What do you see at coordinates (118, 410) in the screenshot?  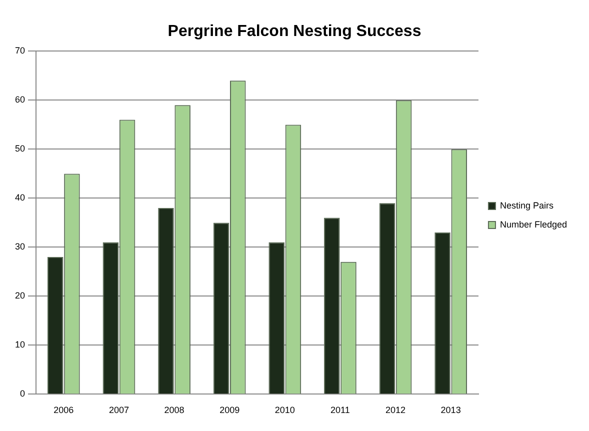 I see `x-tick-label: 2007` at bounding box center [118, 410].